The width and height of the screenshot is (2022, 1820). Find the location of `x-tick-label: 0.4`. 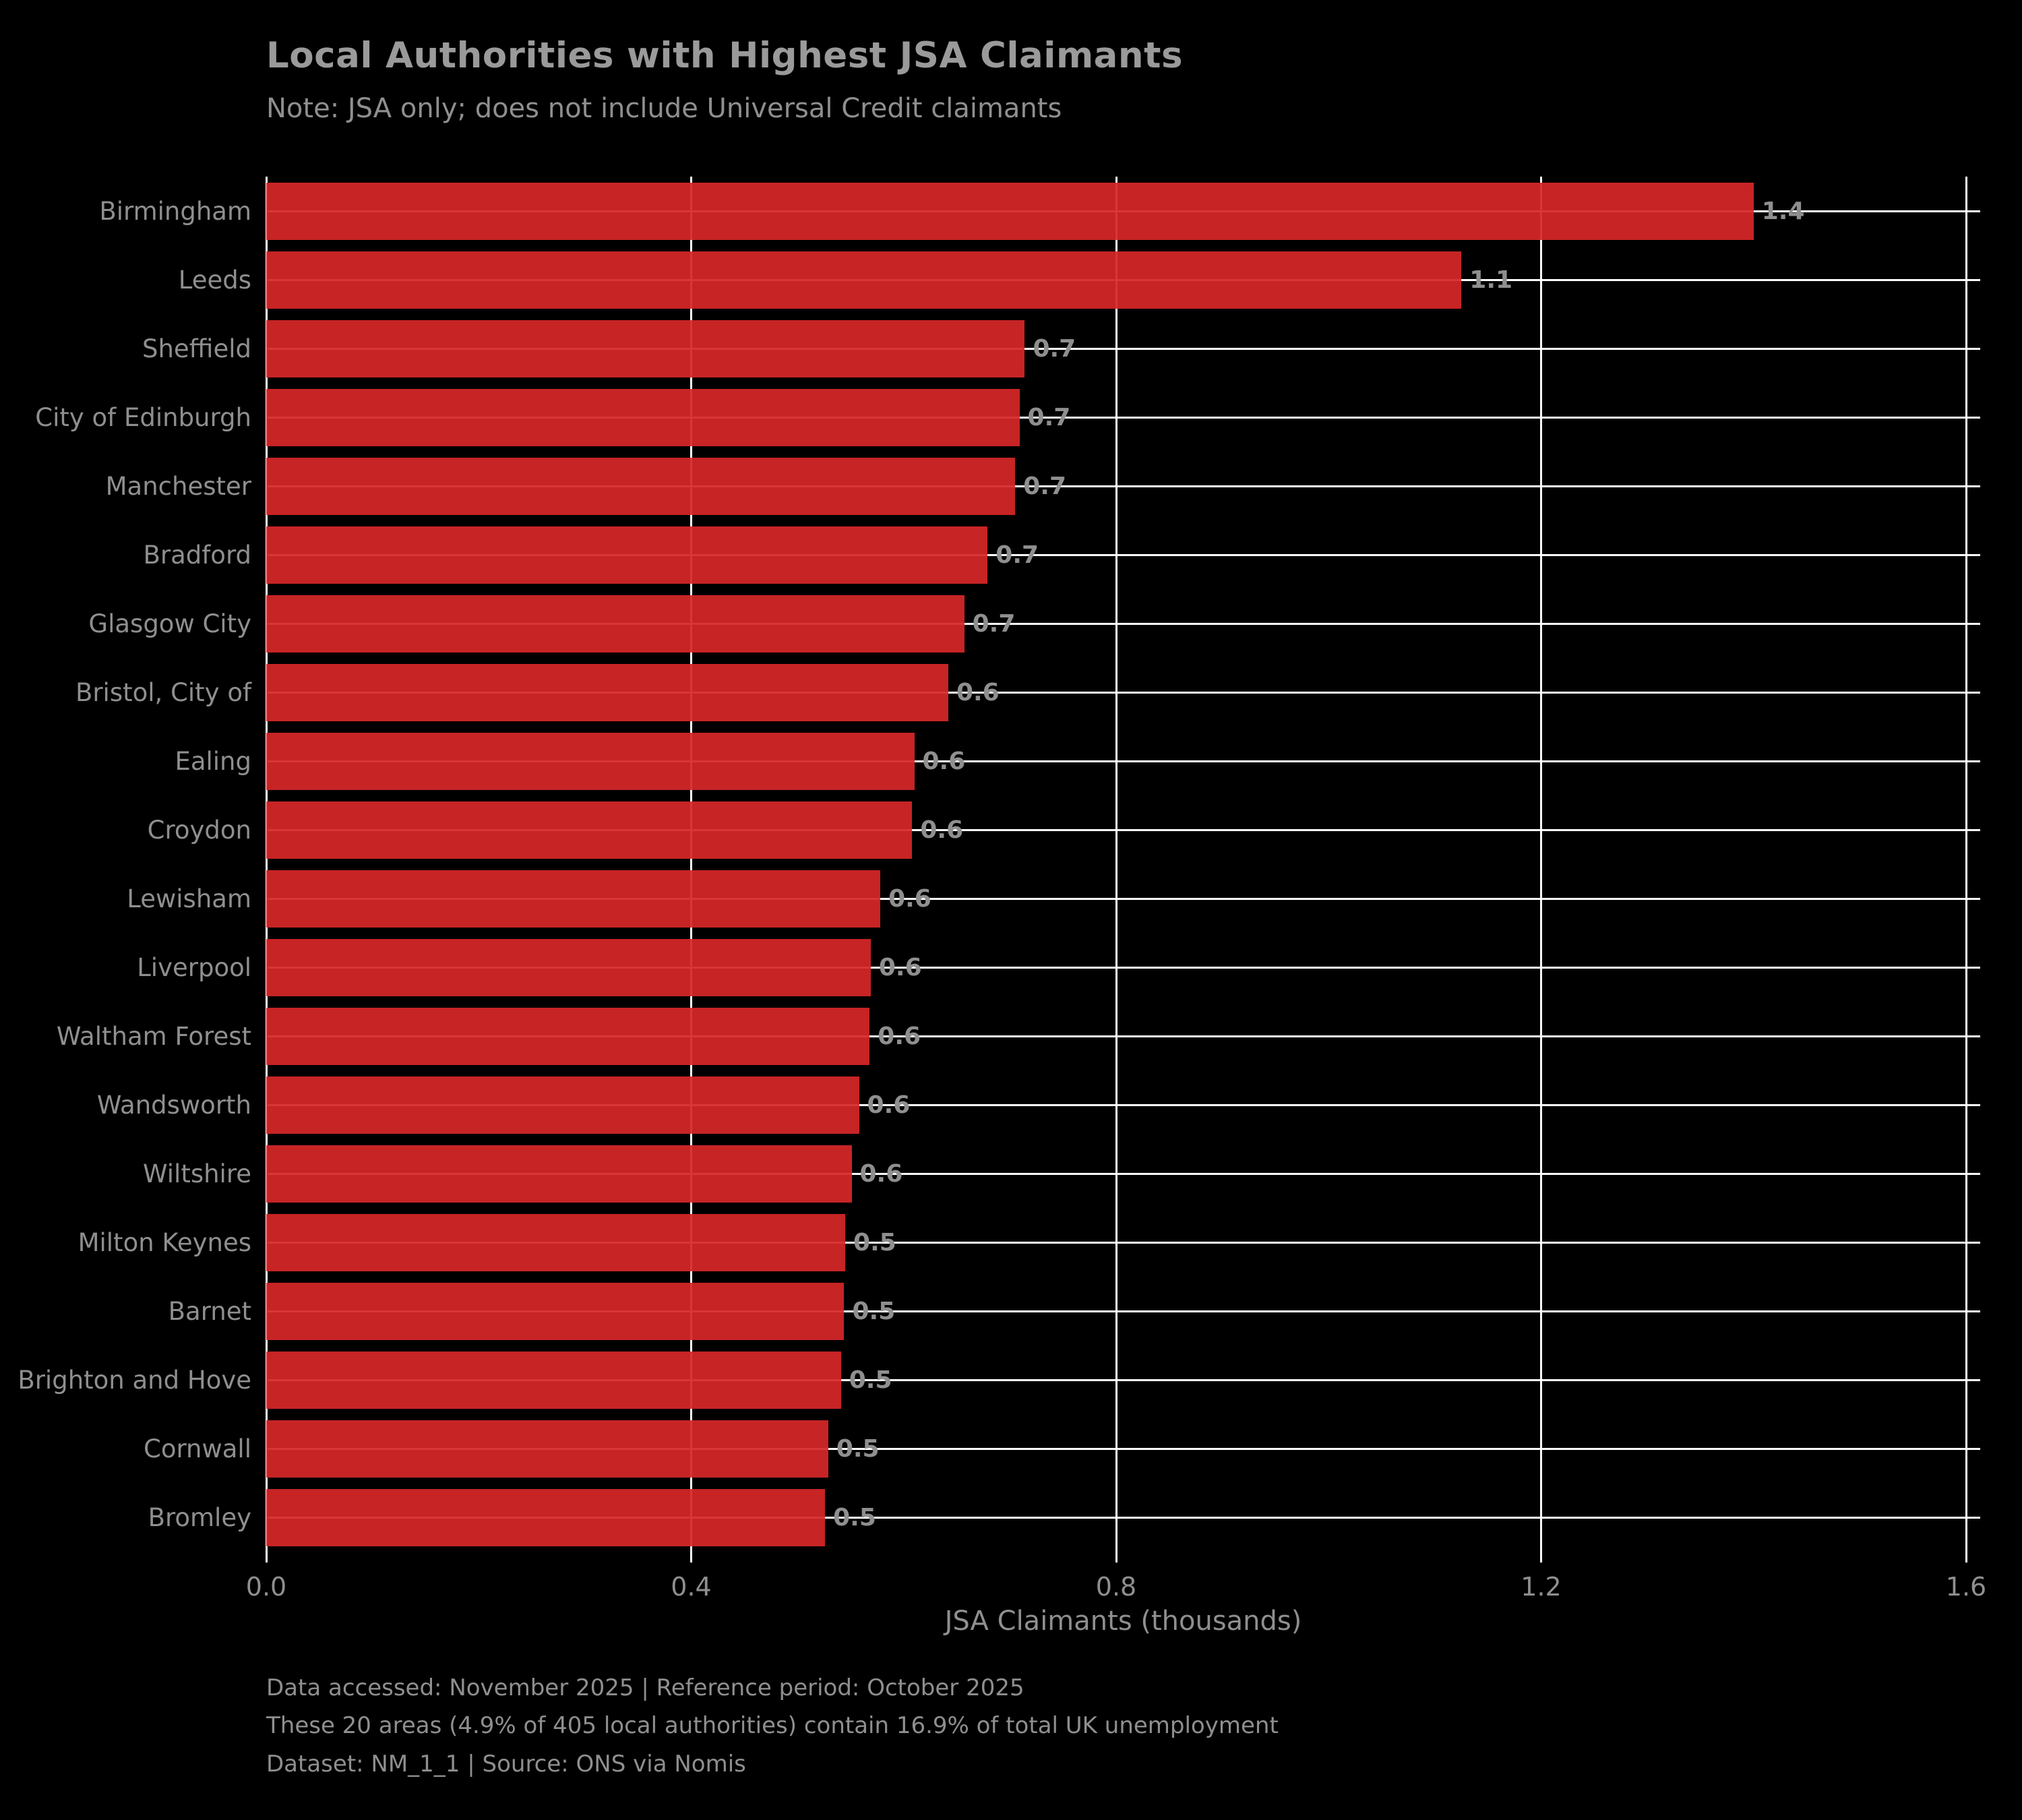

x-tick-label: 0.4 is located at coordinates (691, 1587).